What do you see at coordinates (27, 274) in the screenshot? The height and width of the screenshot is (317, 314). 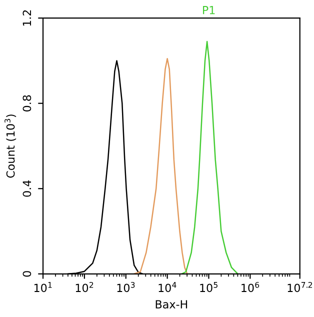 I see `y-tick-label: 0` at bounding box center [27, 274].